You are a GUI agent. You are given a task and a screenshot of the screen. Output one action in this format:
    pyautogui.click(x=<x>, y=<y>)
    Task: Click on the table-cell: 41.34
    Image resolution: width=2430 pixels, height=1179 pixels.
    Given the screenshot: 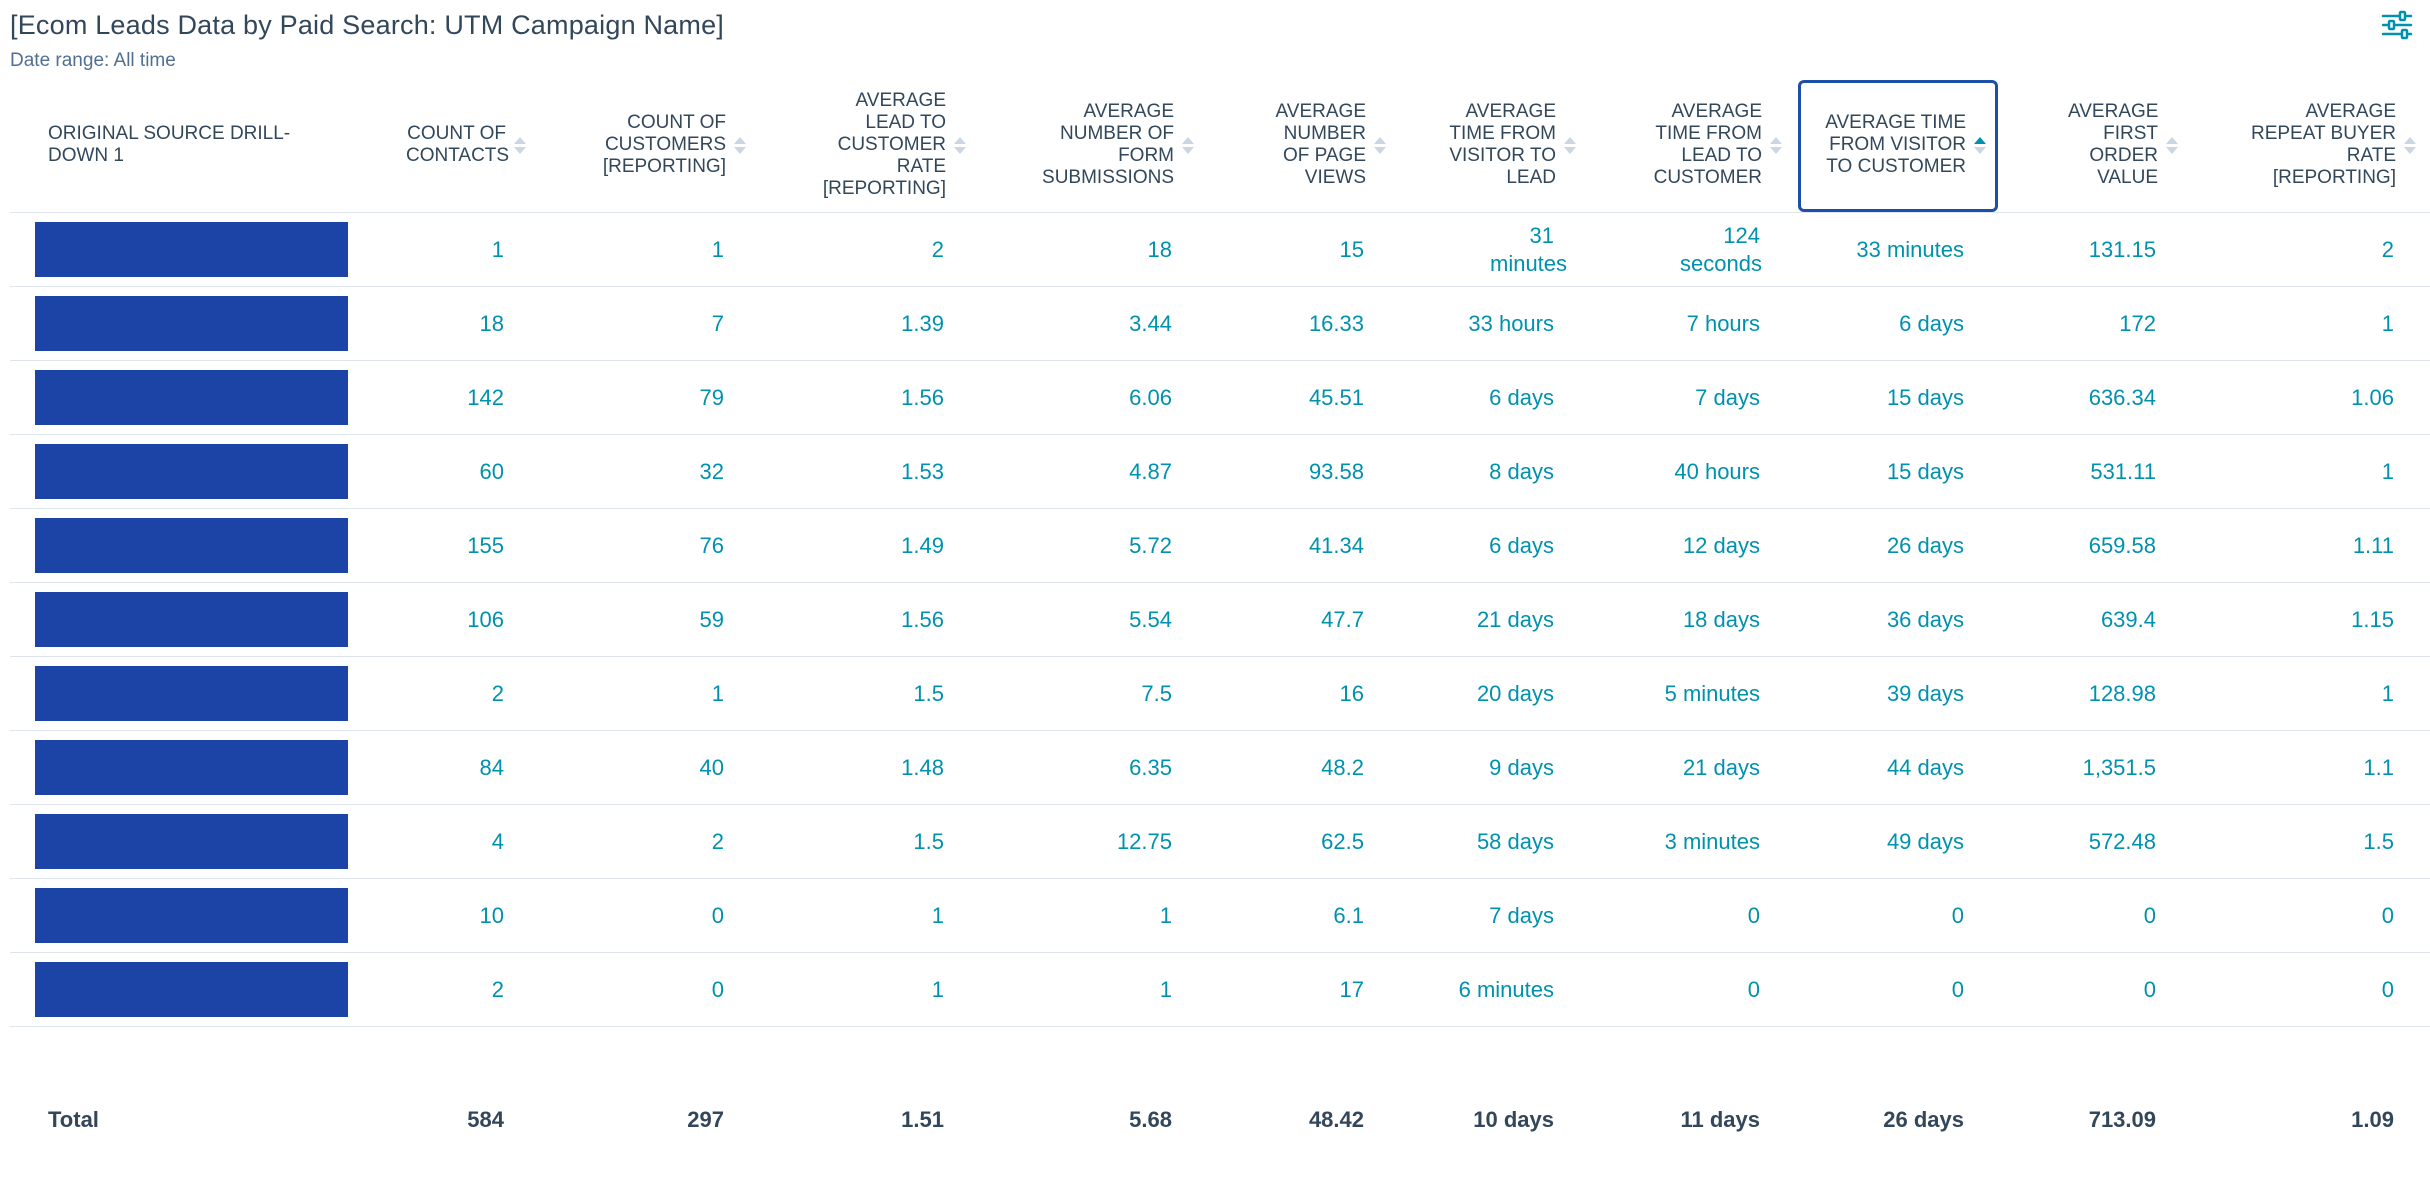 What is the action you would take?
    pyautogui.click(x=1304, y=546)
    